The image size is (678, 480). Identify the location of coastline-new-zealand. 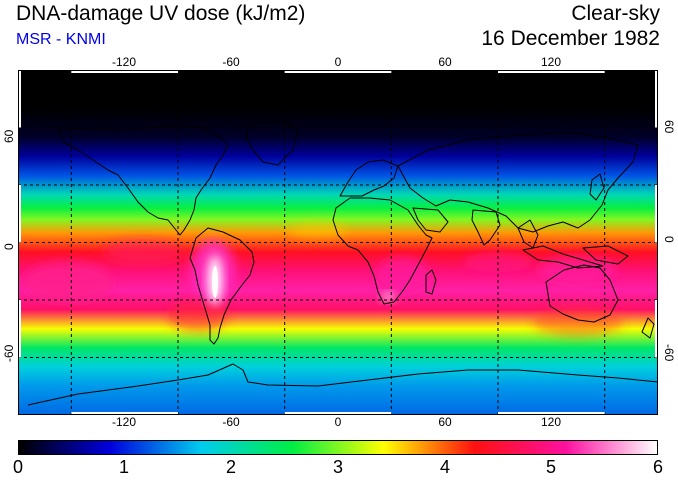
(648, 328).